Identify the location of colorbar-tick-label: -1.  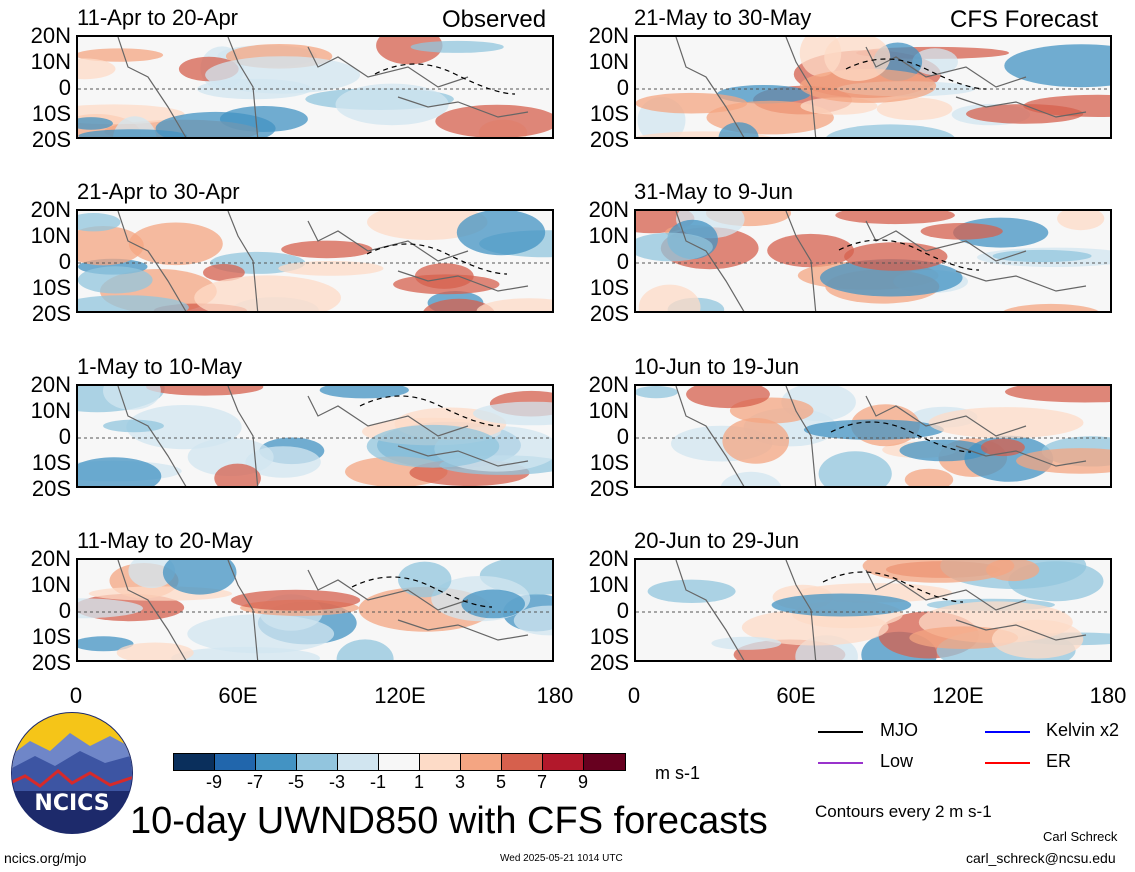
(377, 782).